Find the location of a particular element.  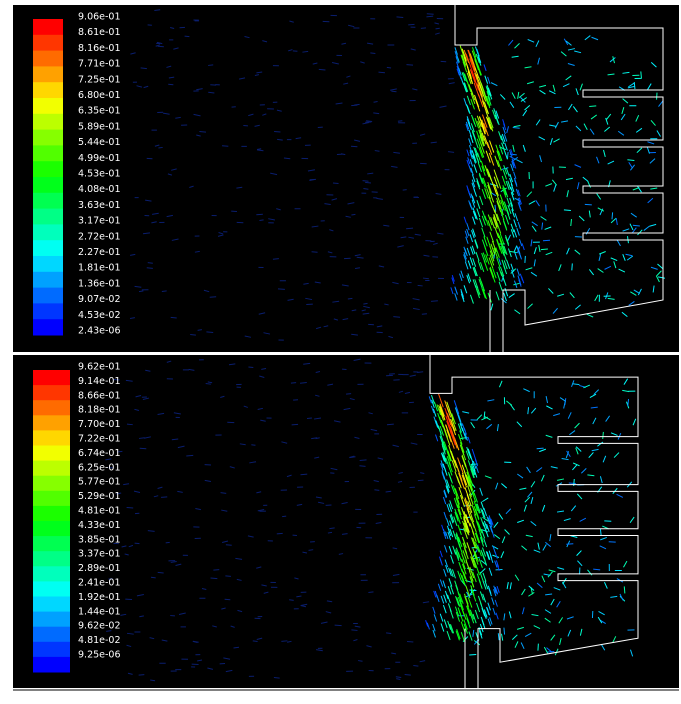

colorbar-label: 8.61e-01 is located at coordinates (99, 32).